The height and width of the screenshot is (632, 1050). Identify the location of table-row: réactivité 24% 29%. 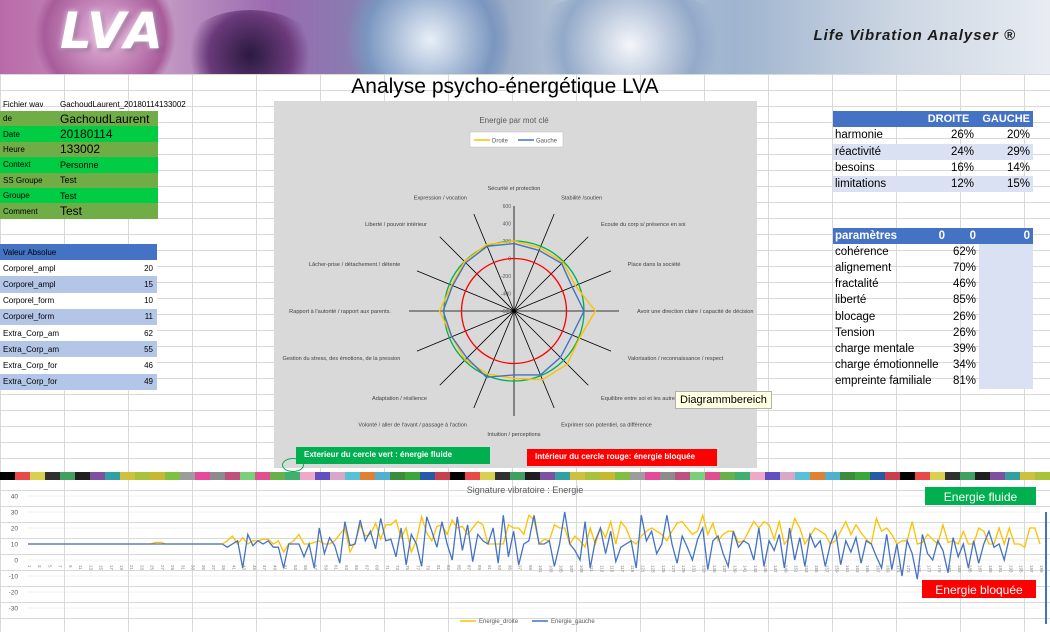
(933, 151).